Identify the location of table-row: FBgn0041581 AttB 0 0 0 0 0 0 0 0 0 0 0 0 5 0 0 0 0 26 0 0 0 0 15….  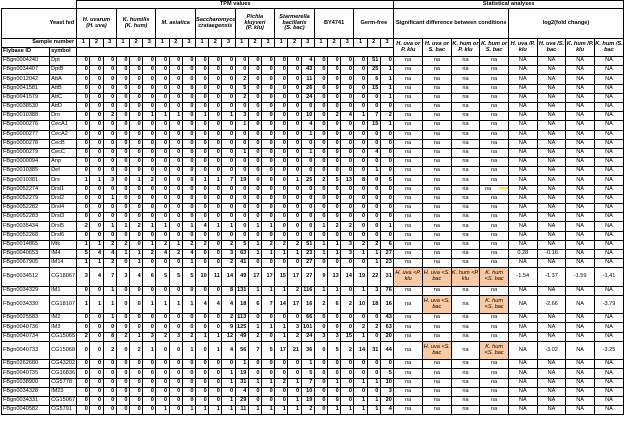
(312, 88).